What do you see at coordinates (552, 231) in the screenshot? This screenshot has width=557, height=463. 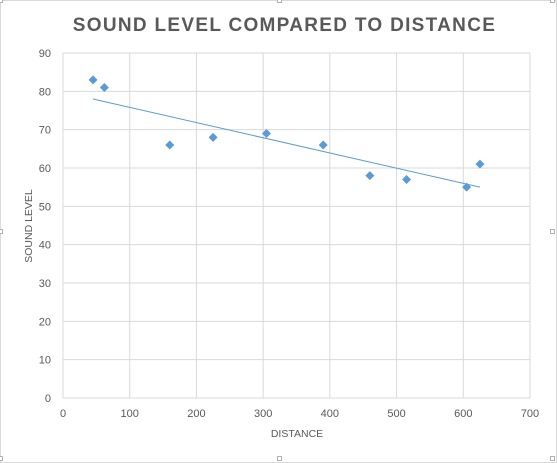 I see `resize-handle-middle-right` at bounding box center [552, 231].